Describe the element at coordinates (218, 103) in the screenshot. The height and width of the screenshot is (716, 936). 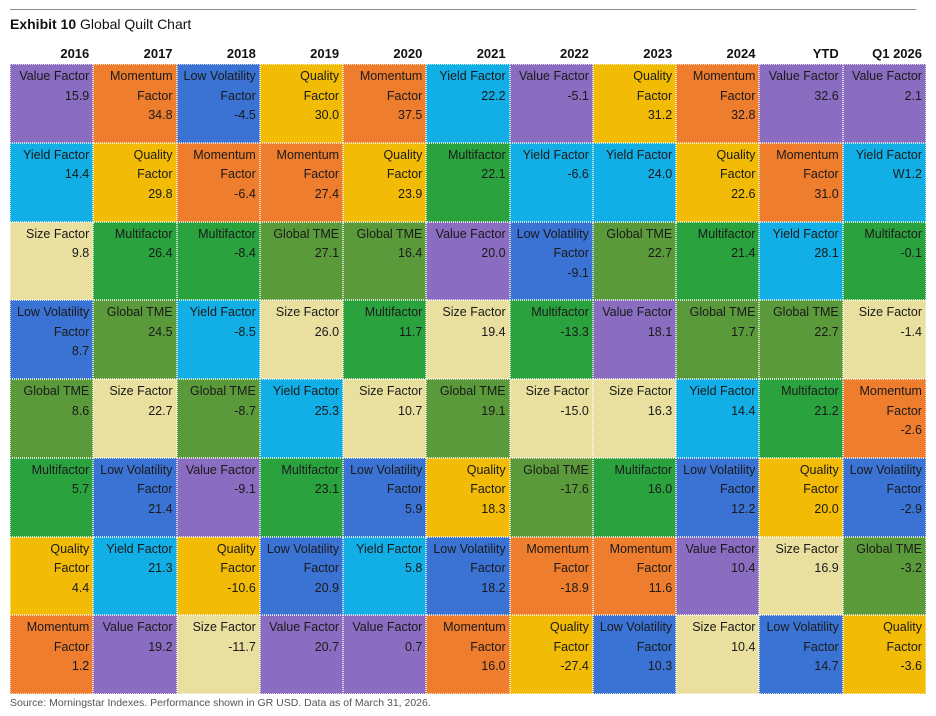
I see `quilt-cell-2018-low-volatility-factor: Low Volatility Factor -4.5` at that location.